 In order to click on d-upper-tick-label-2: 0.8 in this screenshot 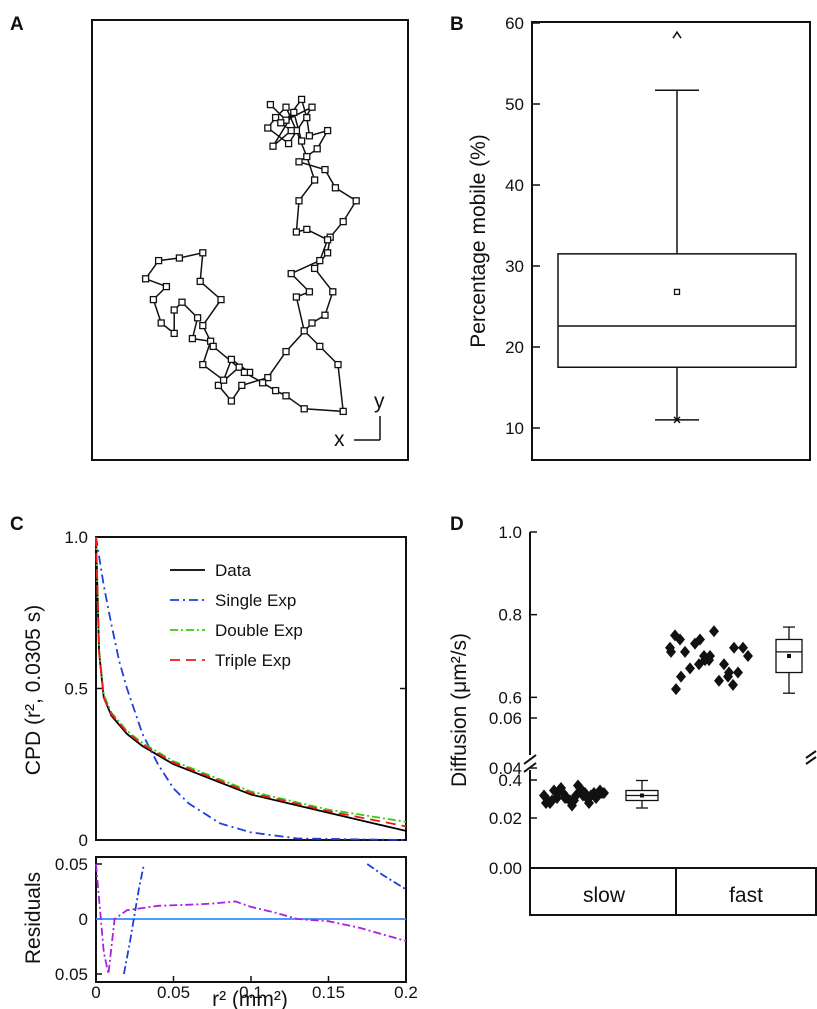, I will do `click(510, 615)`.